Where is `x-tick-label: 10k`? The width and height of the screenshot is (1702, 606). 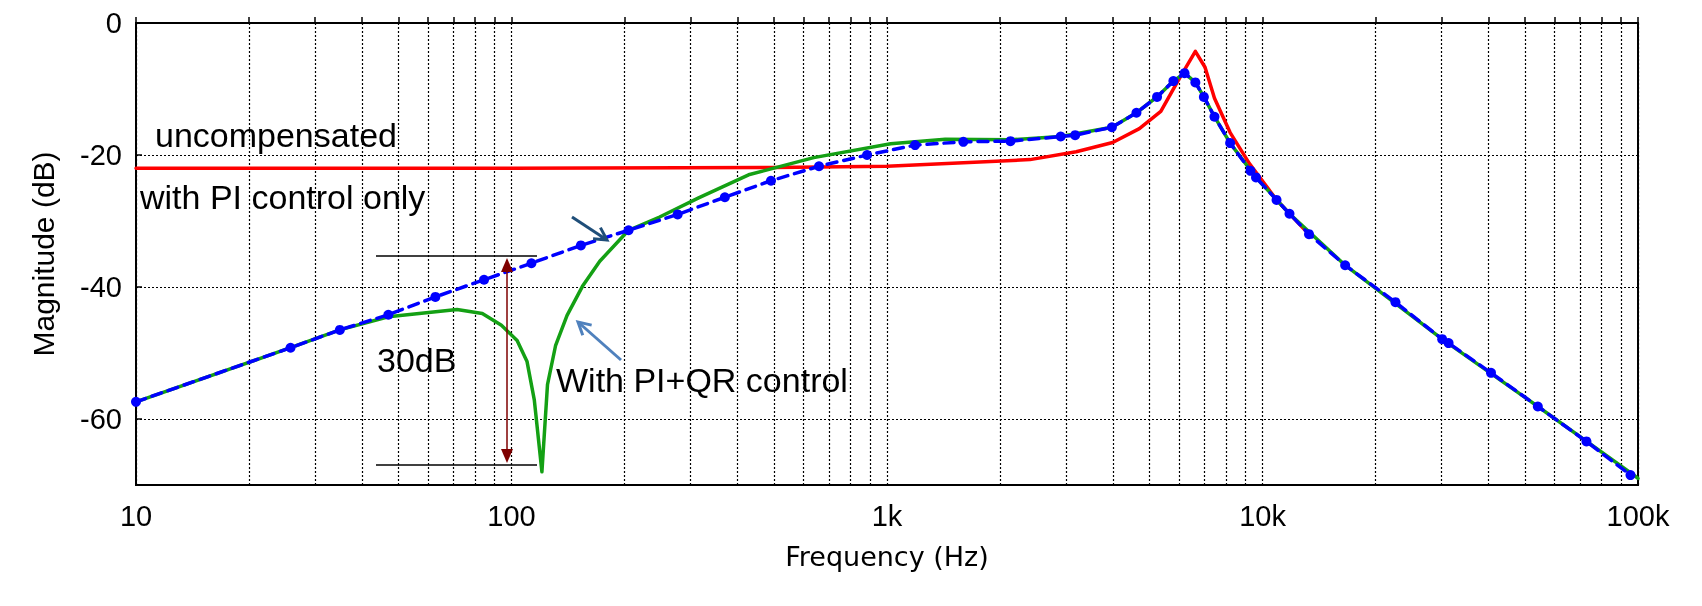
x-tick-label: 10k is located at coordinates (1263, 515).